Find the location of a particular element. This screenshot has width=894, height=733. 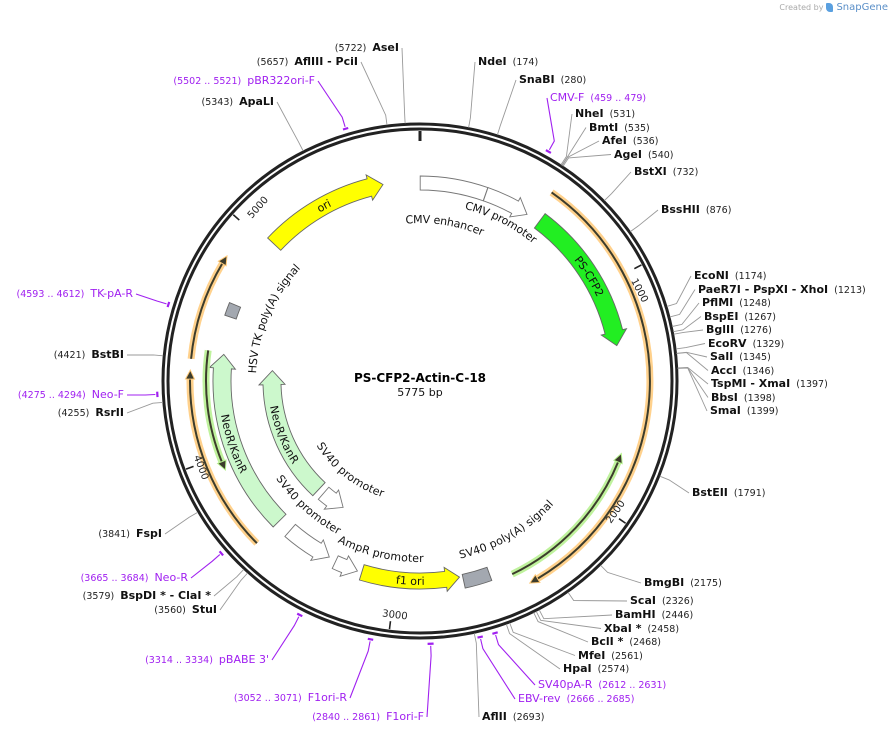

restriction-site-label: EcoNI (1174) is located at coordinates (733, 276).